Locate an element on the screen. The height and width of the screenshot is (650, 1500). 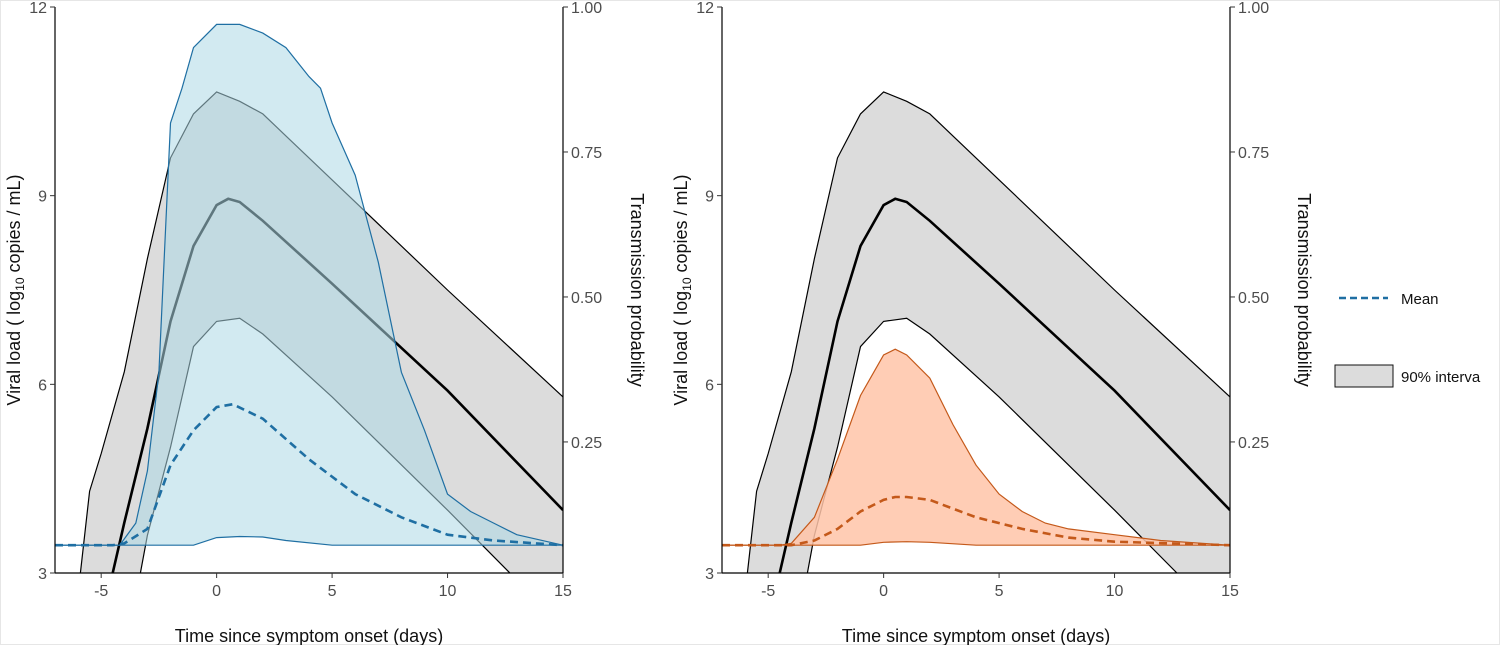
legend: Mean 90% interva is located at coordinates (1407, 339).